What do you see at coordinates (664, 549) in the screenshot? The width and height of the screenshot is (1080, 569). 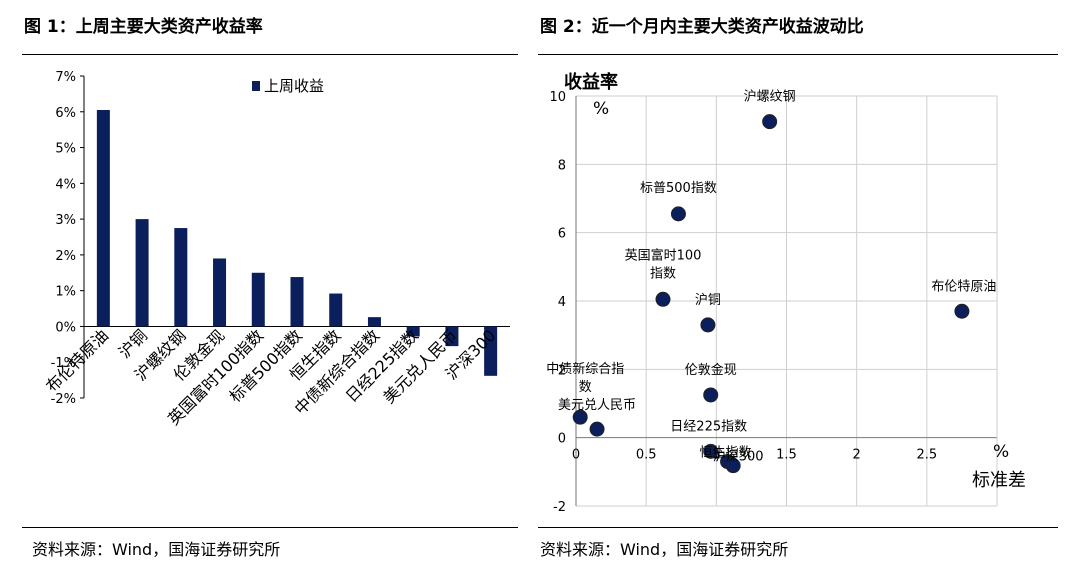 I see `right-source-note: 资料来源：Wind，国海证券研究所` at bounding box center [664, 549].